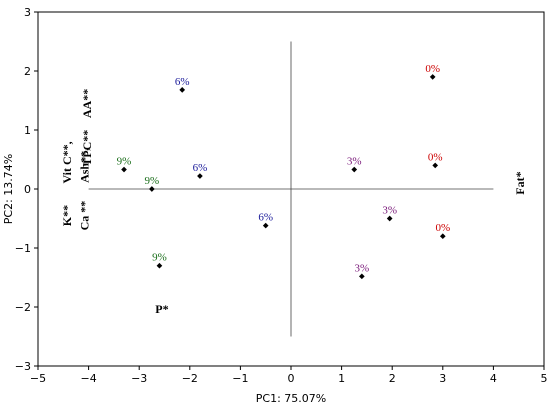 Image resolution: width=550 pixels, height=408 pixels. I want to click on x-tick-label: 0, so click(291, 378).